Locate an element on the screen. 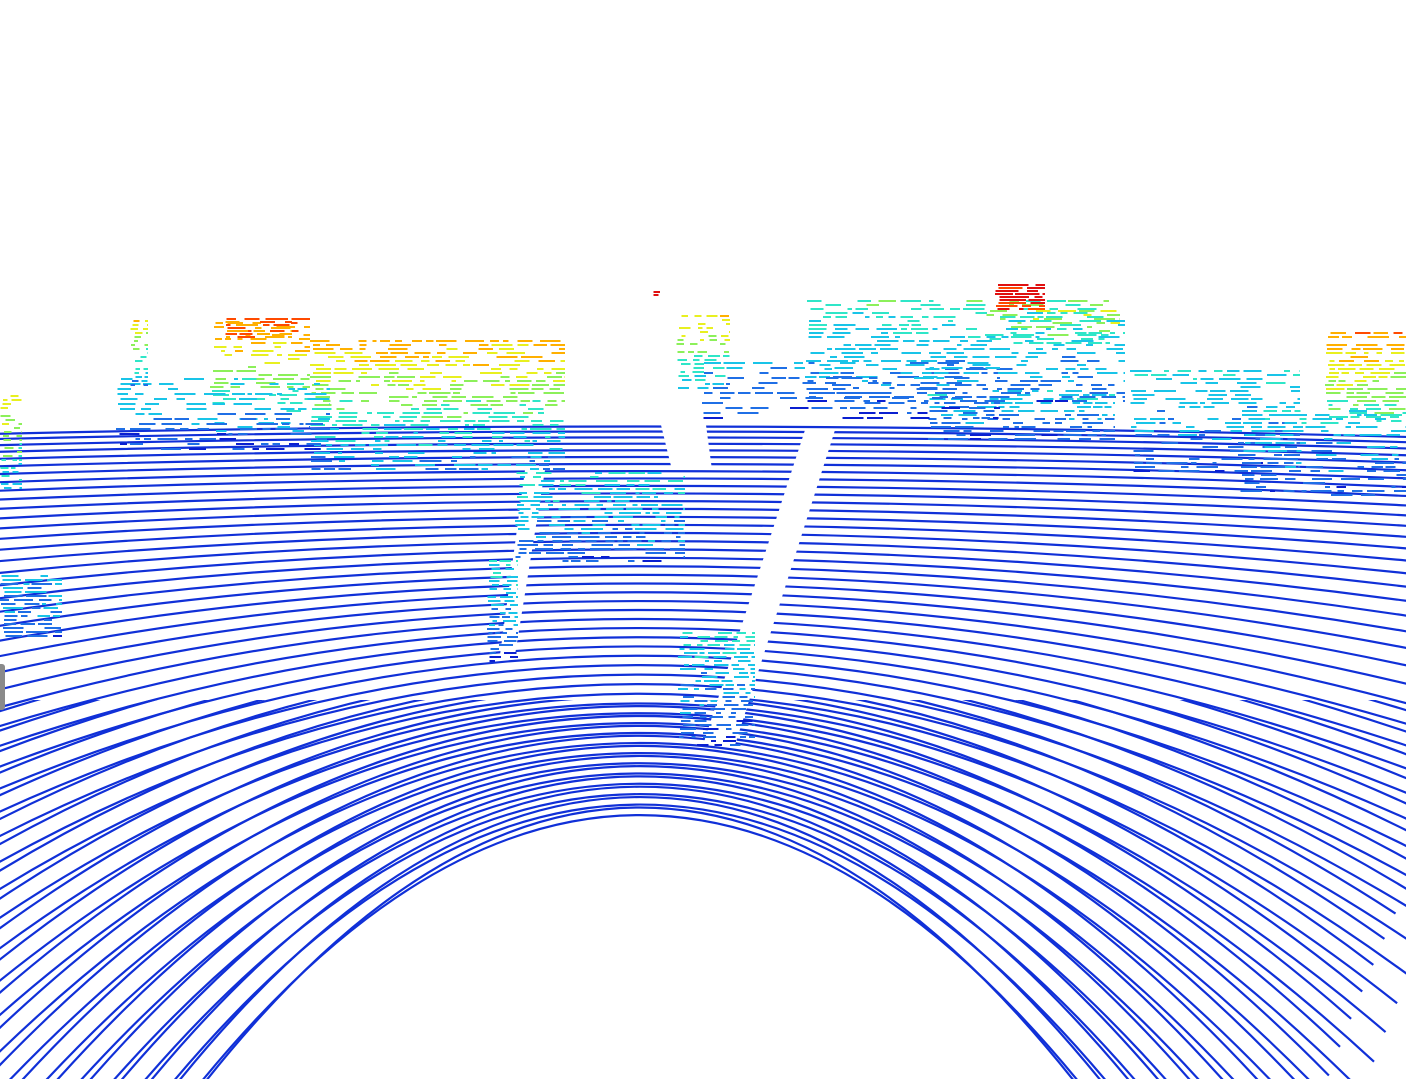  far-marker is located at coordinates (656, 294).